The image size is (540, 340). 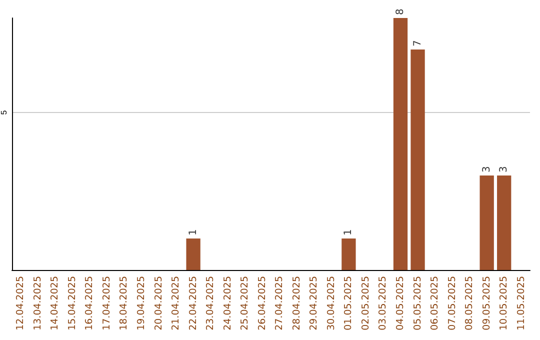 What do you see at coordinates (4, 112) in the screenshot?
I see `y-tick-label: 5` at bounding box center [4, 112].